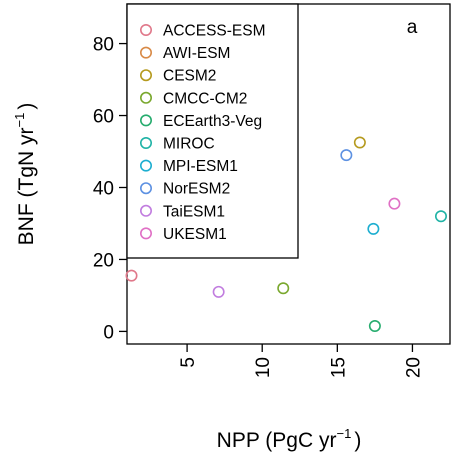  I want to click on y-tick-label-80: 80, so click(103, 45).